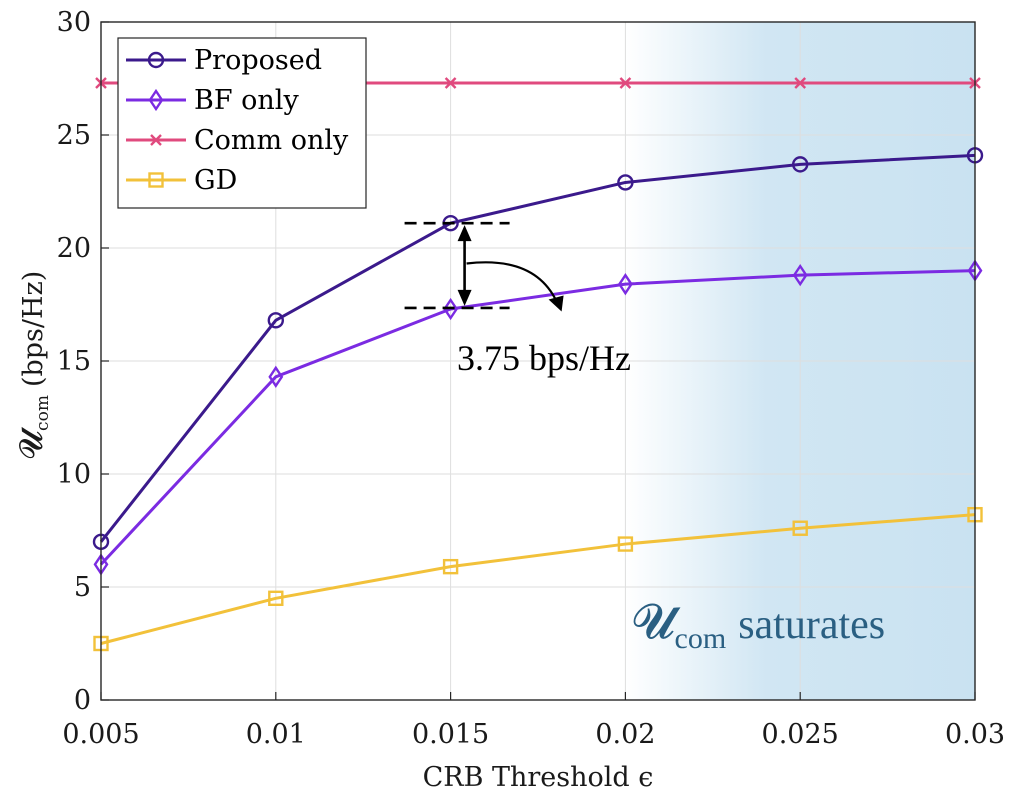 The height and width of the screenshot is (800, 1012). What do you see at coordinates (450, 734) in the screenshot?
I see `x-tick-label: 0.015` at bounding box center [450, 734].